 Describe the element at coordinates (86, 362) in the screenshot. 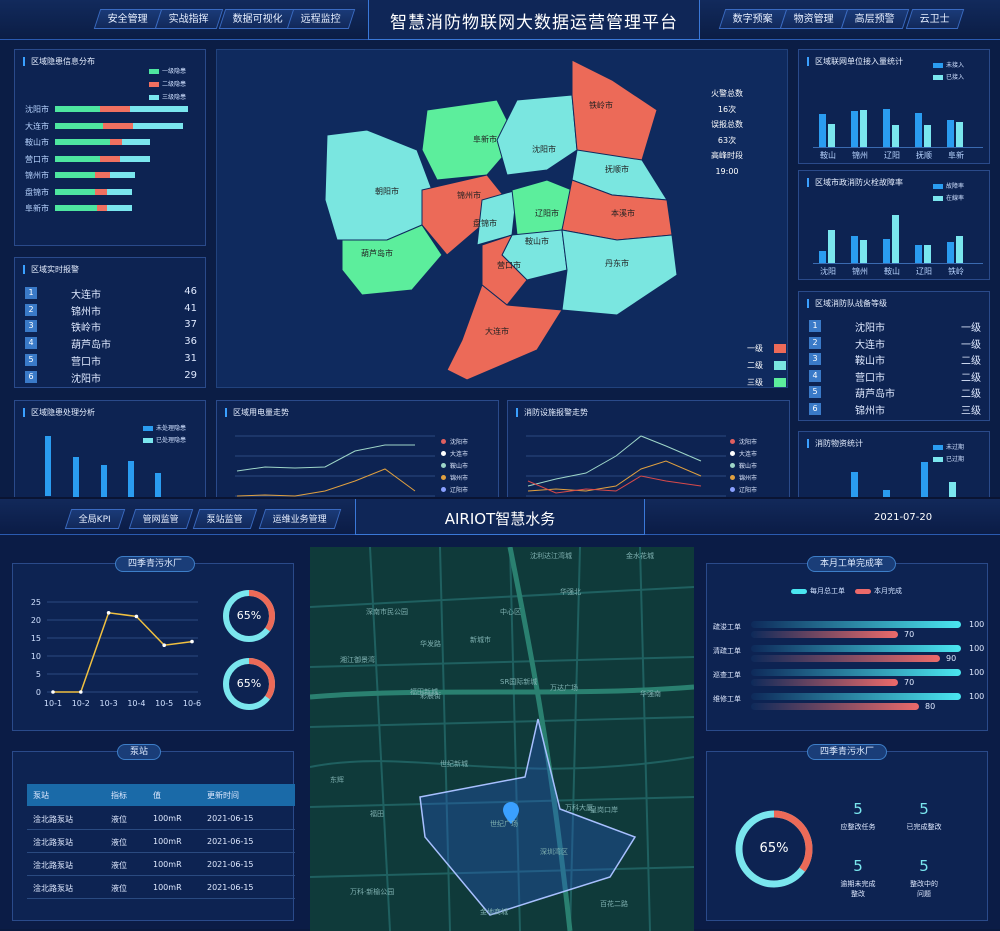

I see `rank-city: 营口市` at that location.